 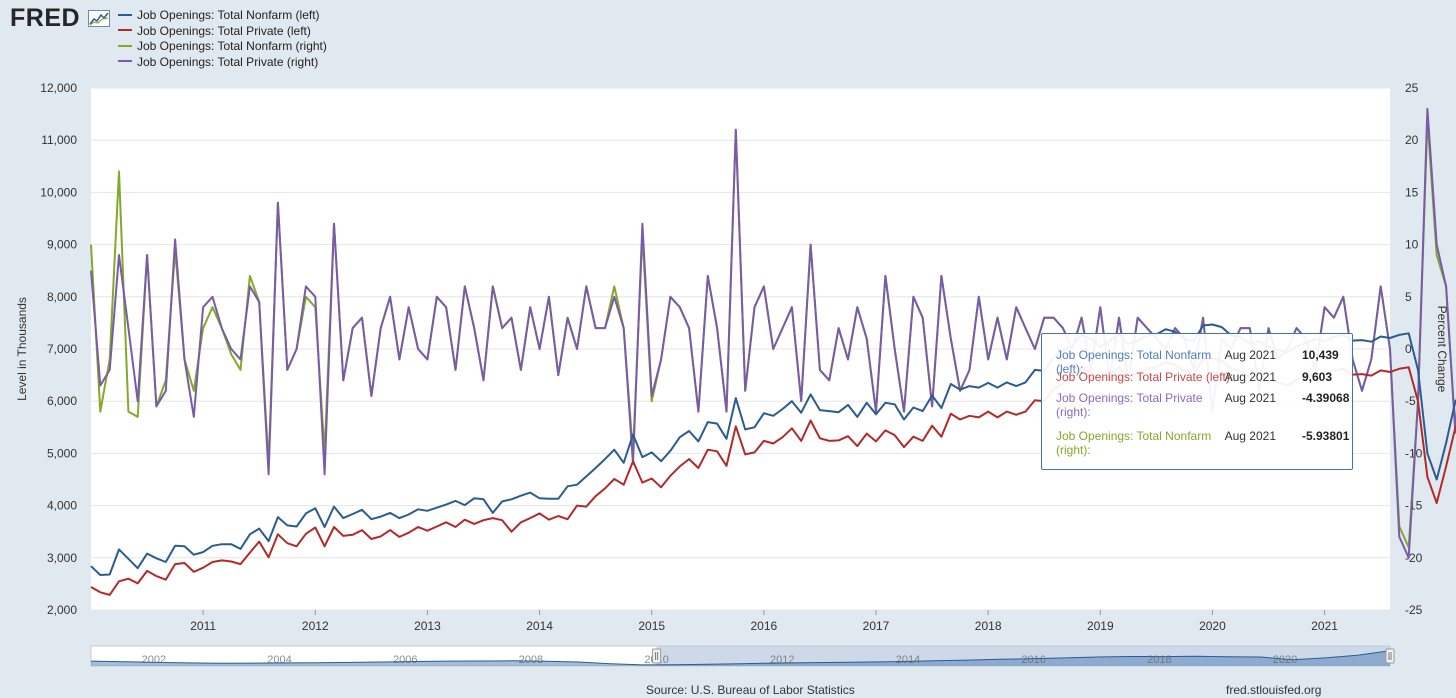 What do you see at coordinates (1410, 401) in the screenshot?
I see `y-tick-label-right: -5` at bounding box center [1410, 401].